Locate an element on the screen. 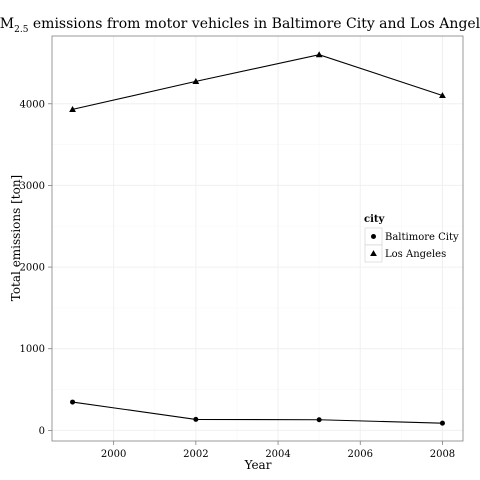 The width and height of the screenshot is (480, 480). series-baltimore-city is located at coordinates (257, 412).